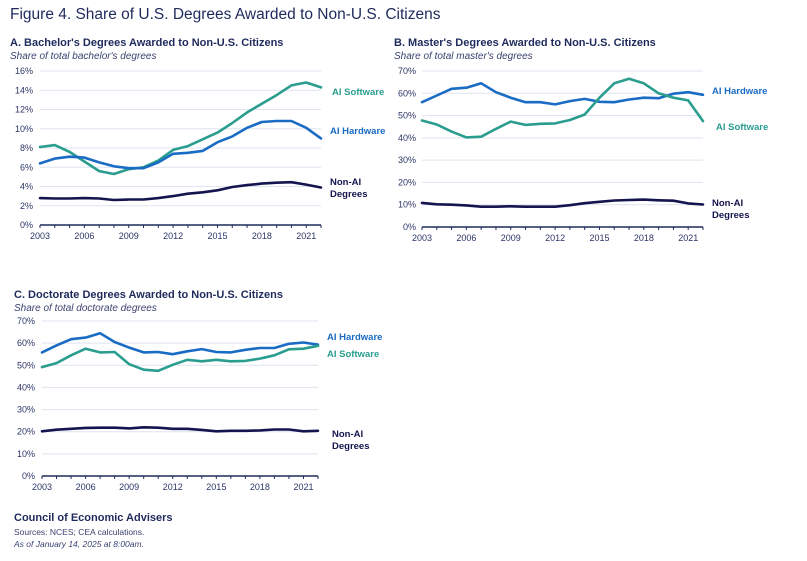 The height and width of the screenshot is (561, 807). I want to click on panel-b-subtitle: Share of total master's degrees, so click(463, 56).